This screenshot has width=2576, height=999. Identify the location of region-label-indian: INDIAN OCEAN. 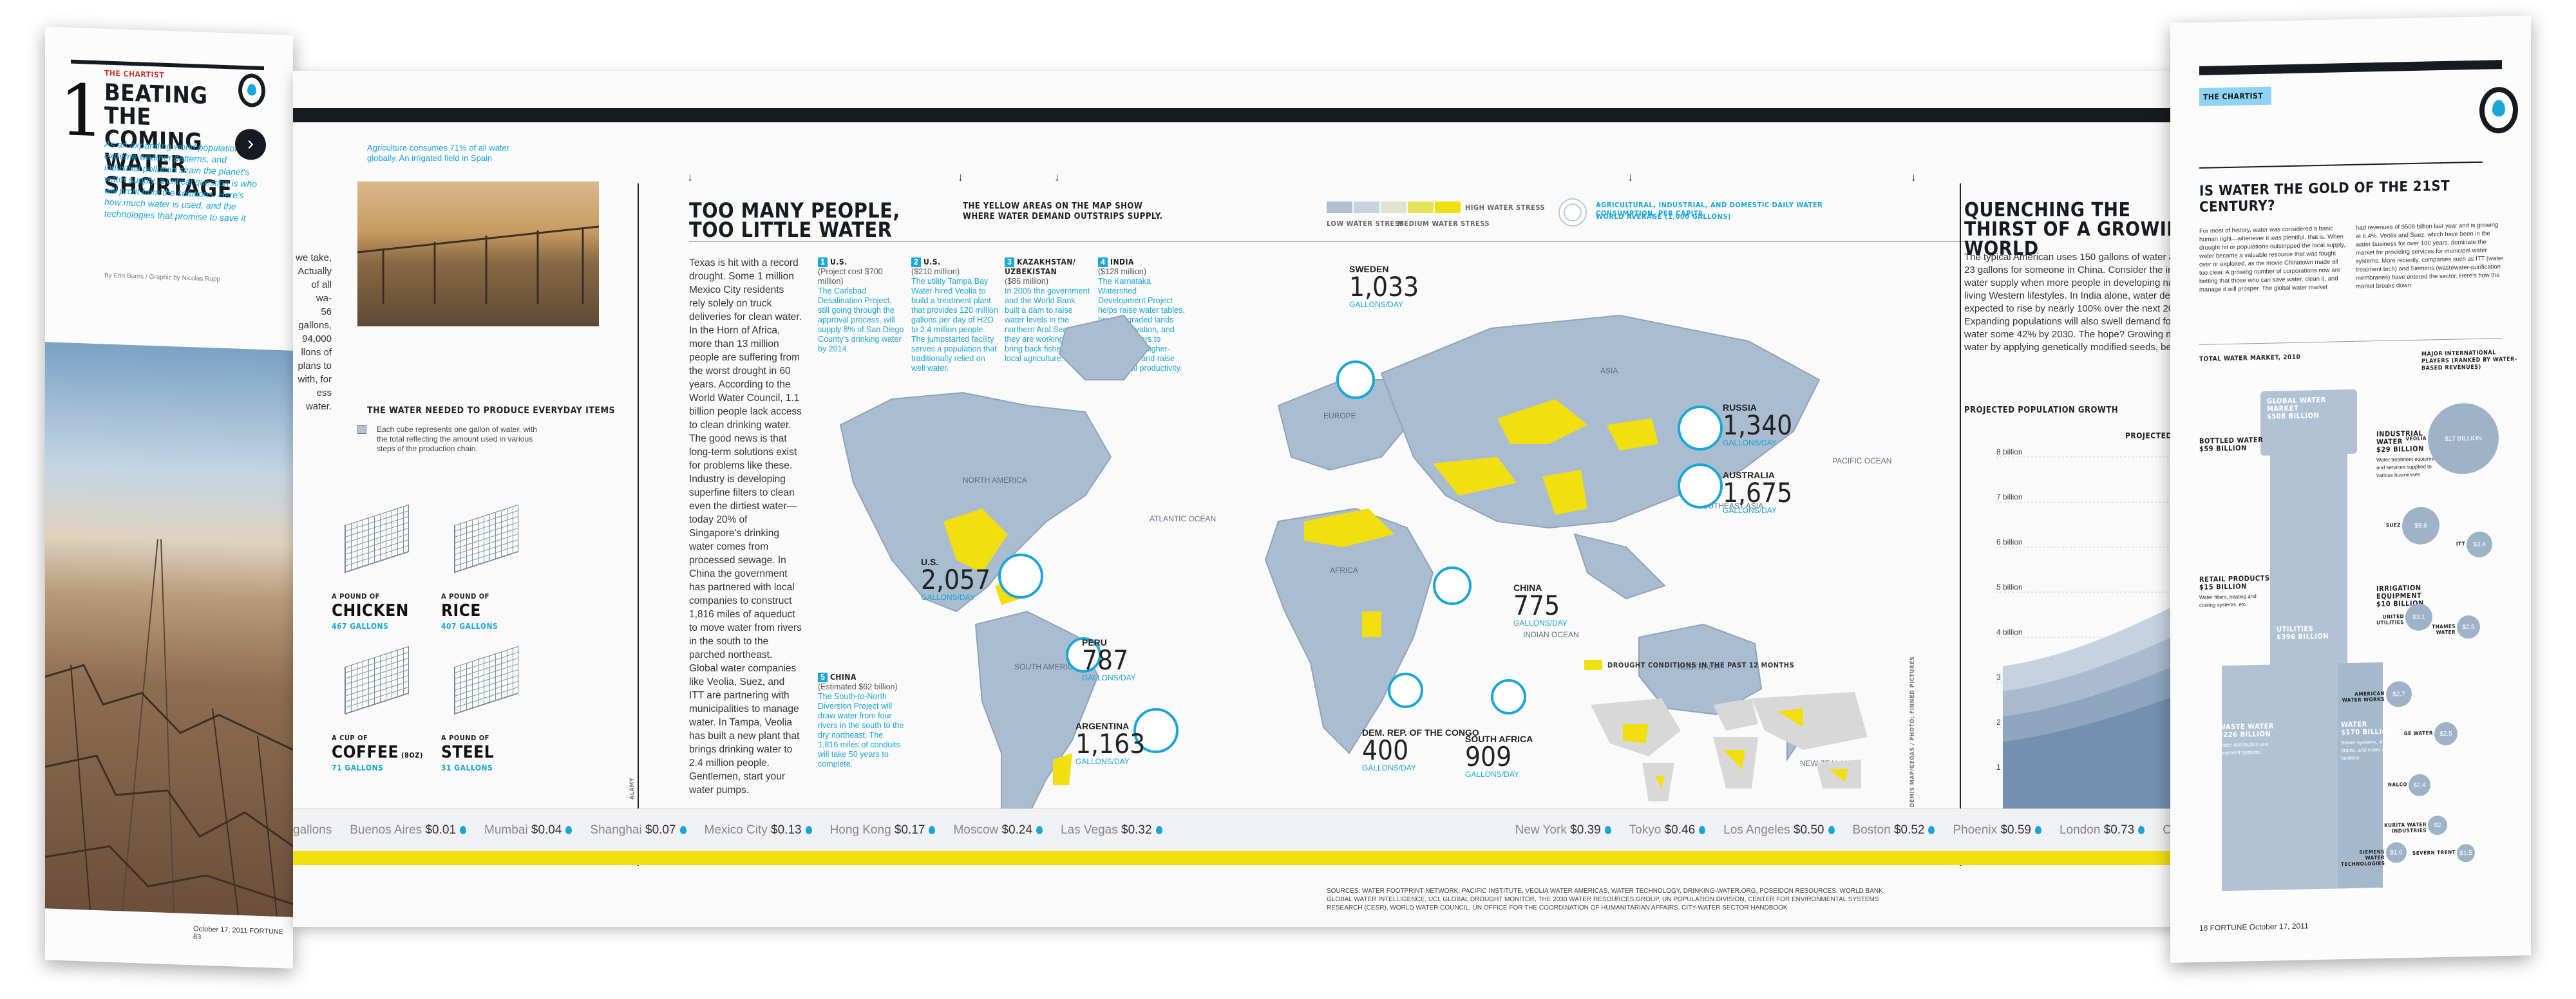
(1551, 635).